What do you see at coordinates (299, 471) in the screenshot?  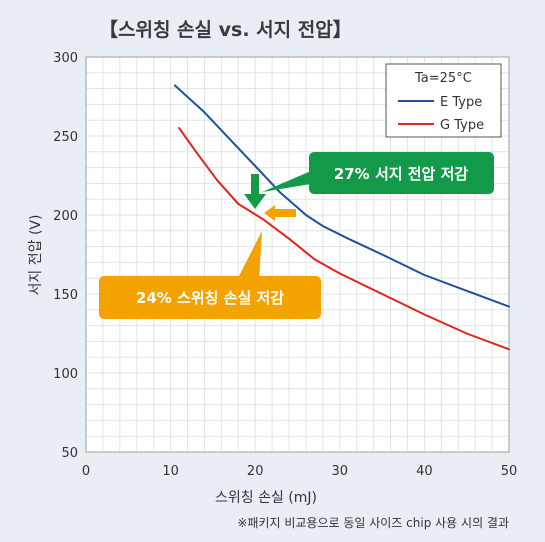 I see `x-axis-ticks: 0 10 20 30 40 50` at bounding box center [299, 471].